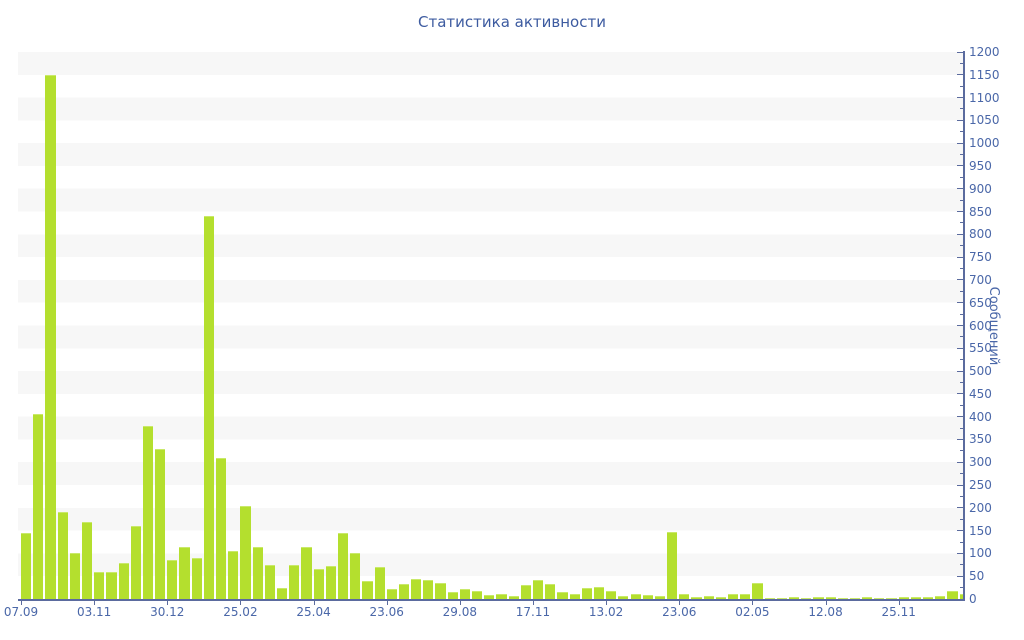  What do you see at coordinates (752, 612) in the screenshot?
I see `x-axis-tick-label: 02.05` at bounding box center [752, 612].